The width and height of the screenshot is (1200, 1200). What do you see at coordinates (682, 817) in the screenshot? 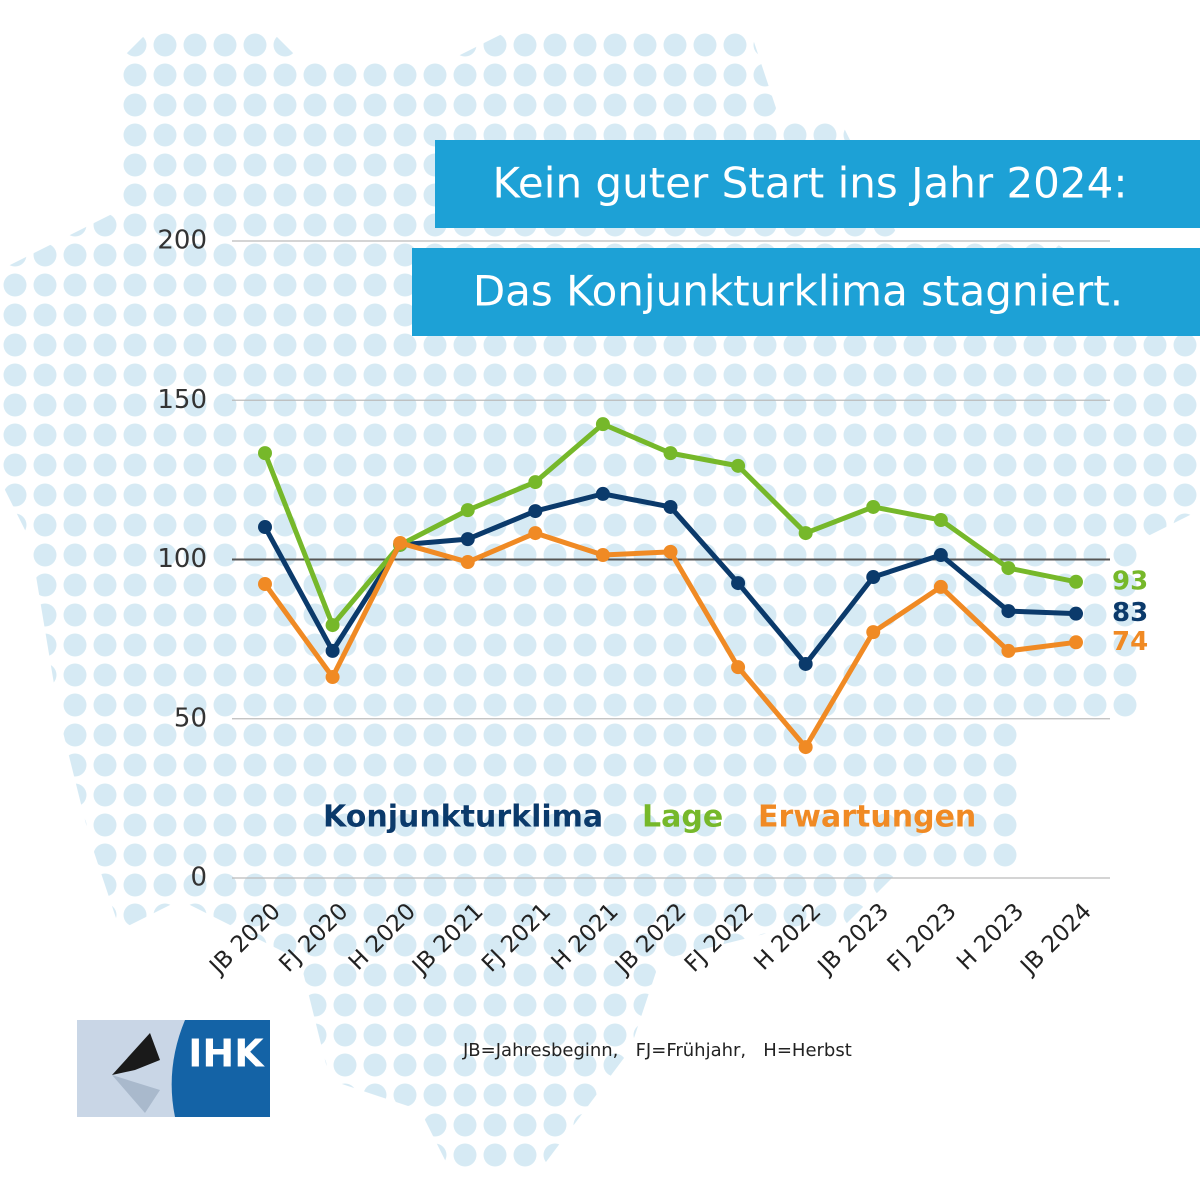
I see `legend-entry: Lage` at bounding box center [682, 817].